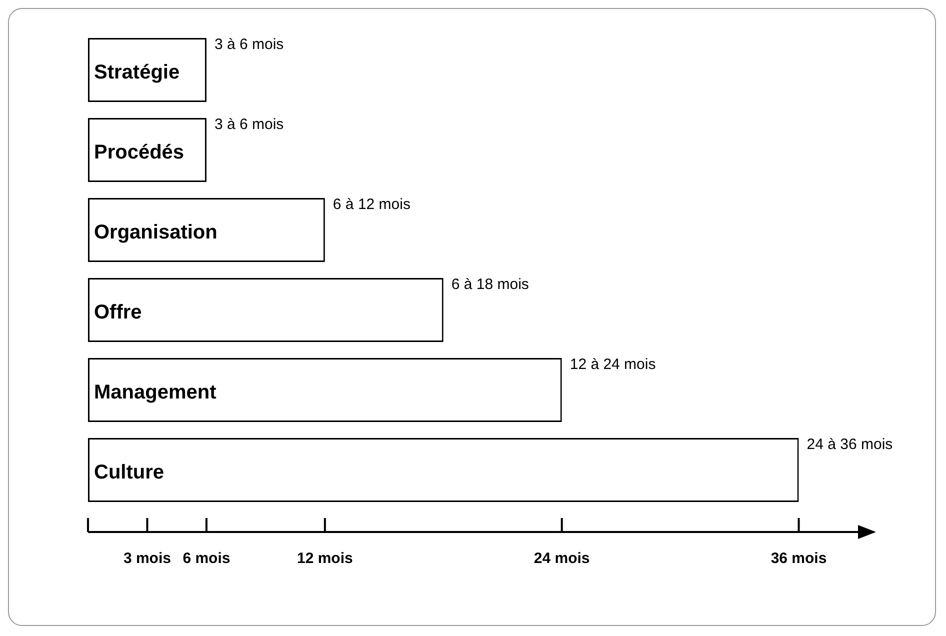 This screenshot has width=946, height=636. Describe the element at coordinates (137, 73) in the screenshot. I see `y-tick-label: Stratégie` at that location.